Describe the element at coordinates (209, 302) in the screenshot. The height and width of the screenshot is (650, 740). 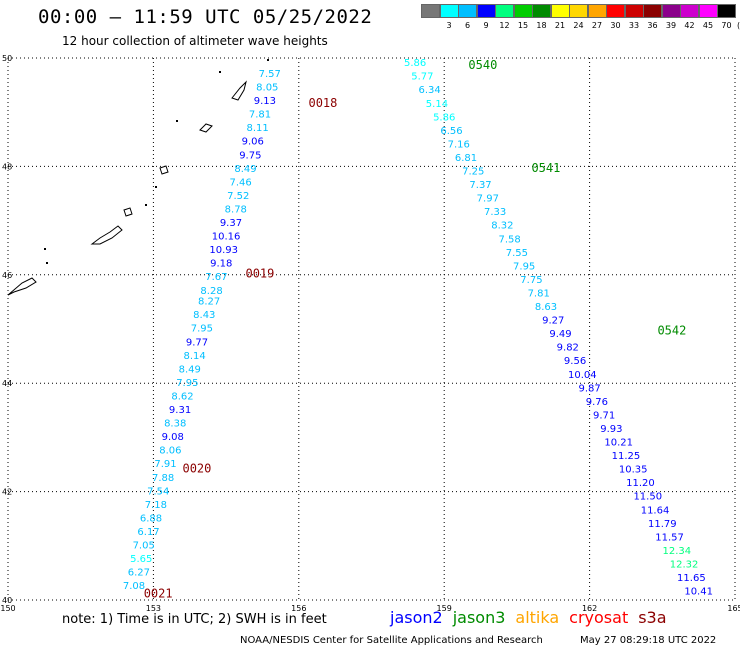
I see `swh-value: 8.27` at that location.